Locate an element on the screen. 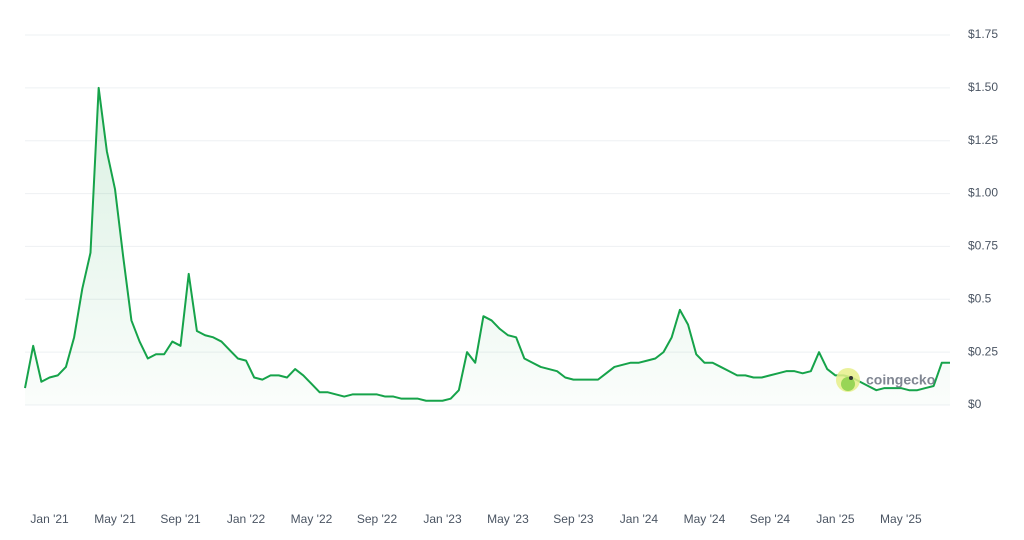 The height and width of the screenshot is (540, 1024). x-tick-label: May '25 is located at coordinates (901, 519).